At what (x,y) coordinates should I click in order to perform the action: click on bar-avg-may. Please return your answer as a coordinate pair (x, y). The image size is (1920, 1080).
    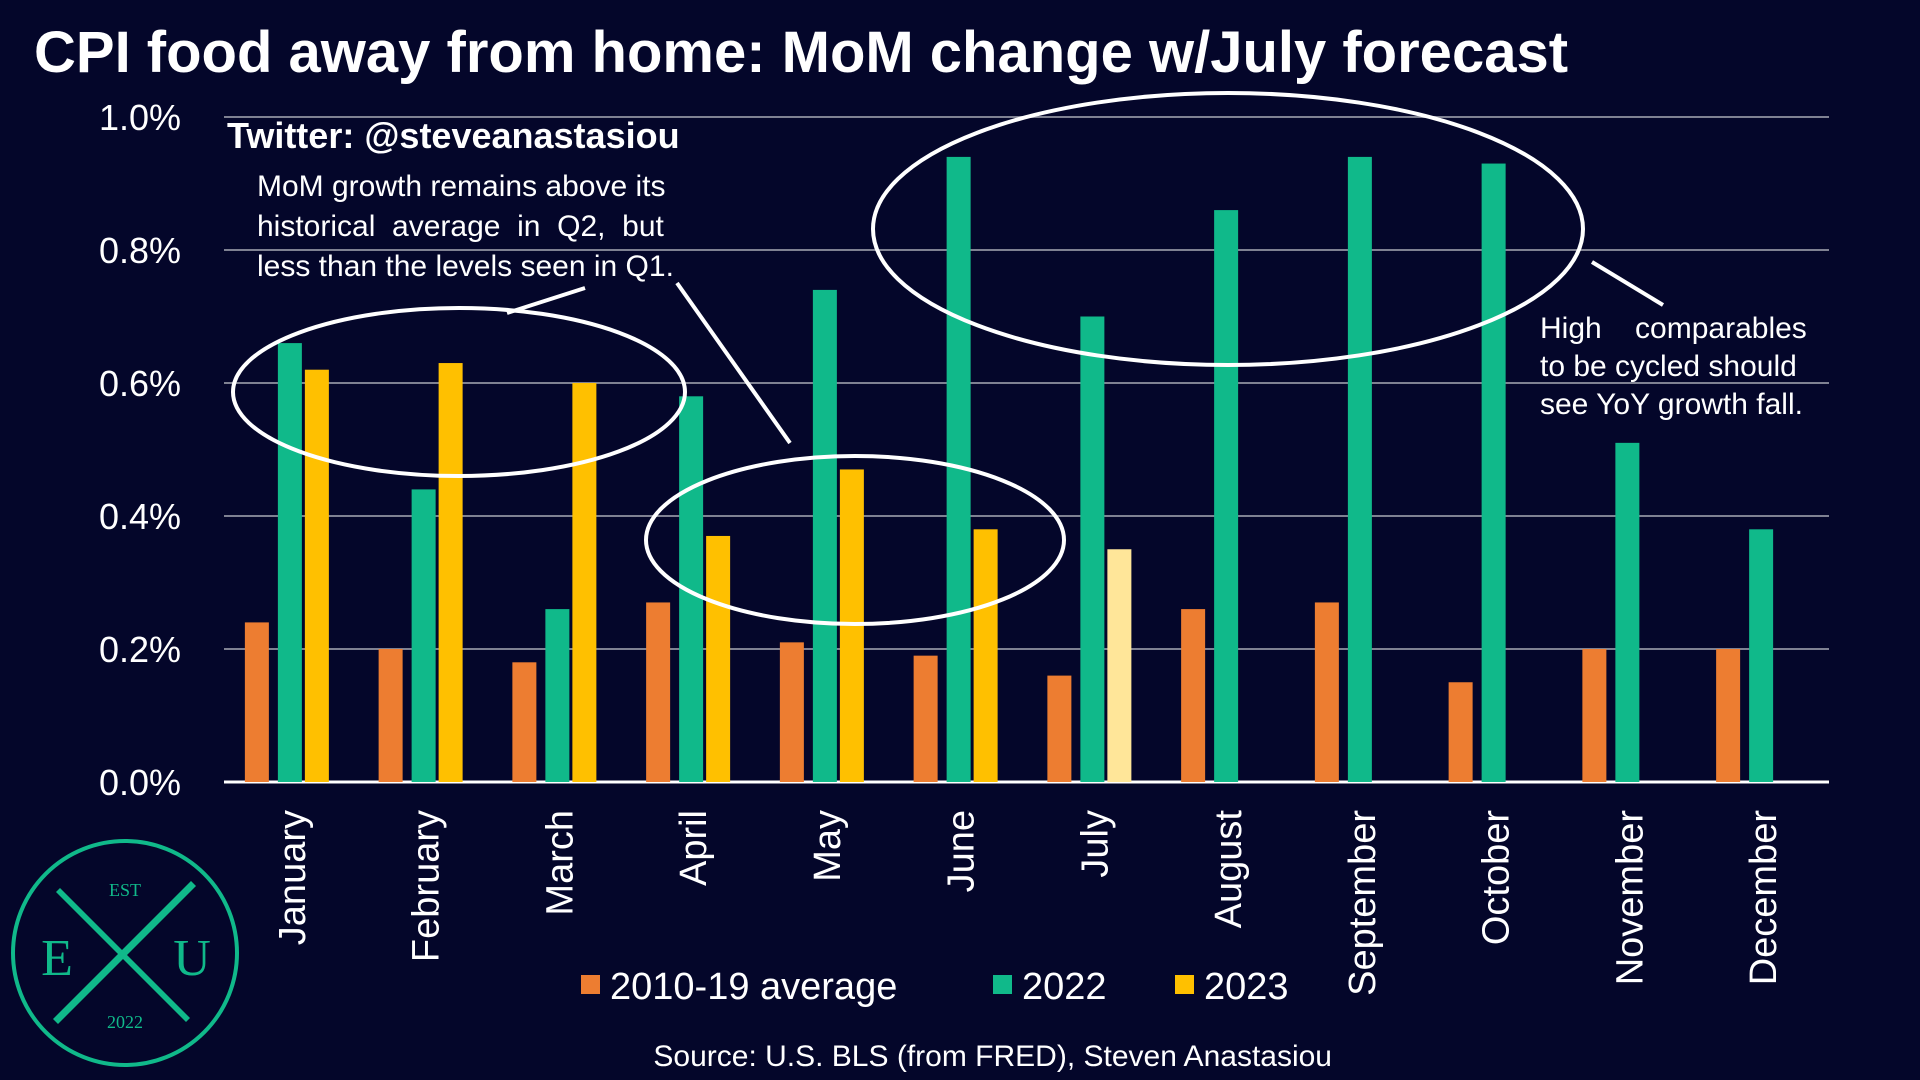
    Looking at the image, I should click on (791, 712).